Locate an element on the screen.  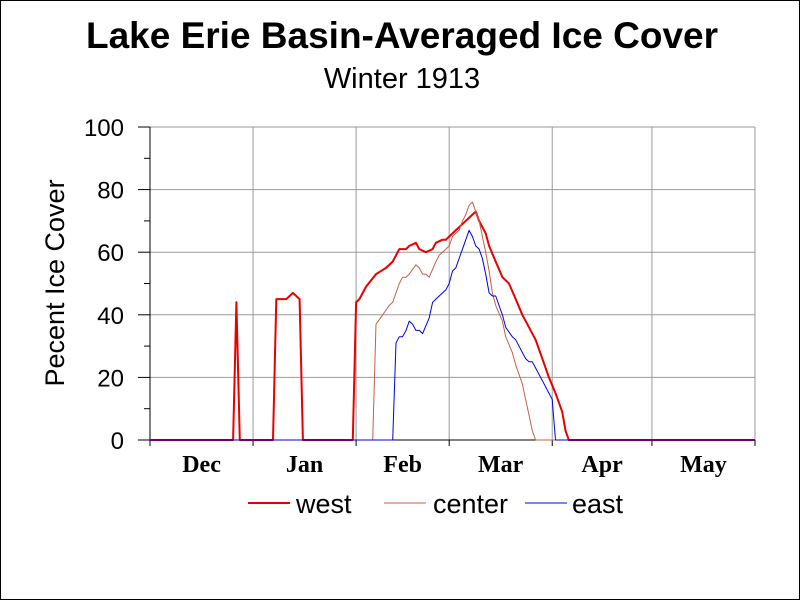
y-tick-labels: 0 20 40 60 80 100 is located at coordinates (104, 285).